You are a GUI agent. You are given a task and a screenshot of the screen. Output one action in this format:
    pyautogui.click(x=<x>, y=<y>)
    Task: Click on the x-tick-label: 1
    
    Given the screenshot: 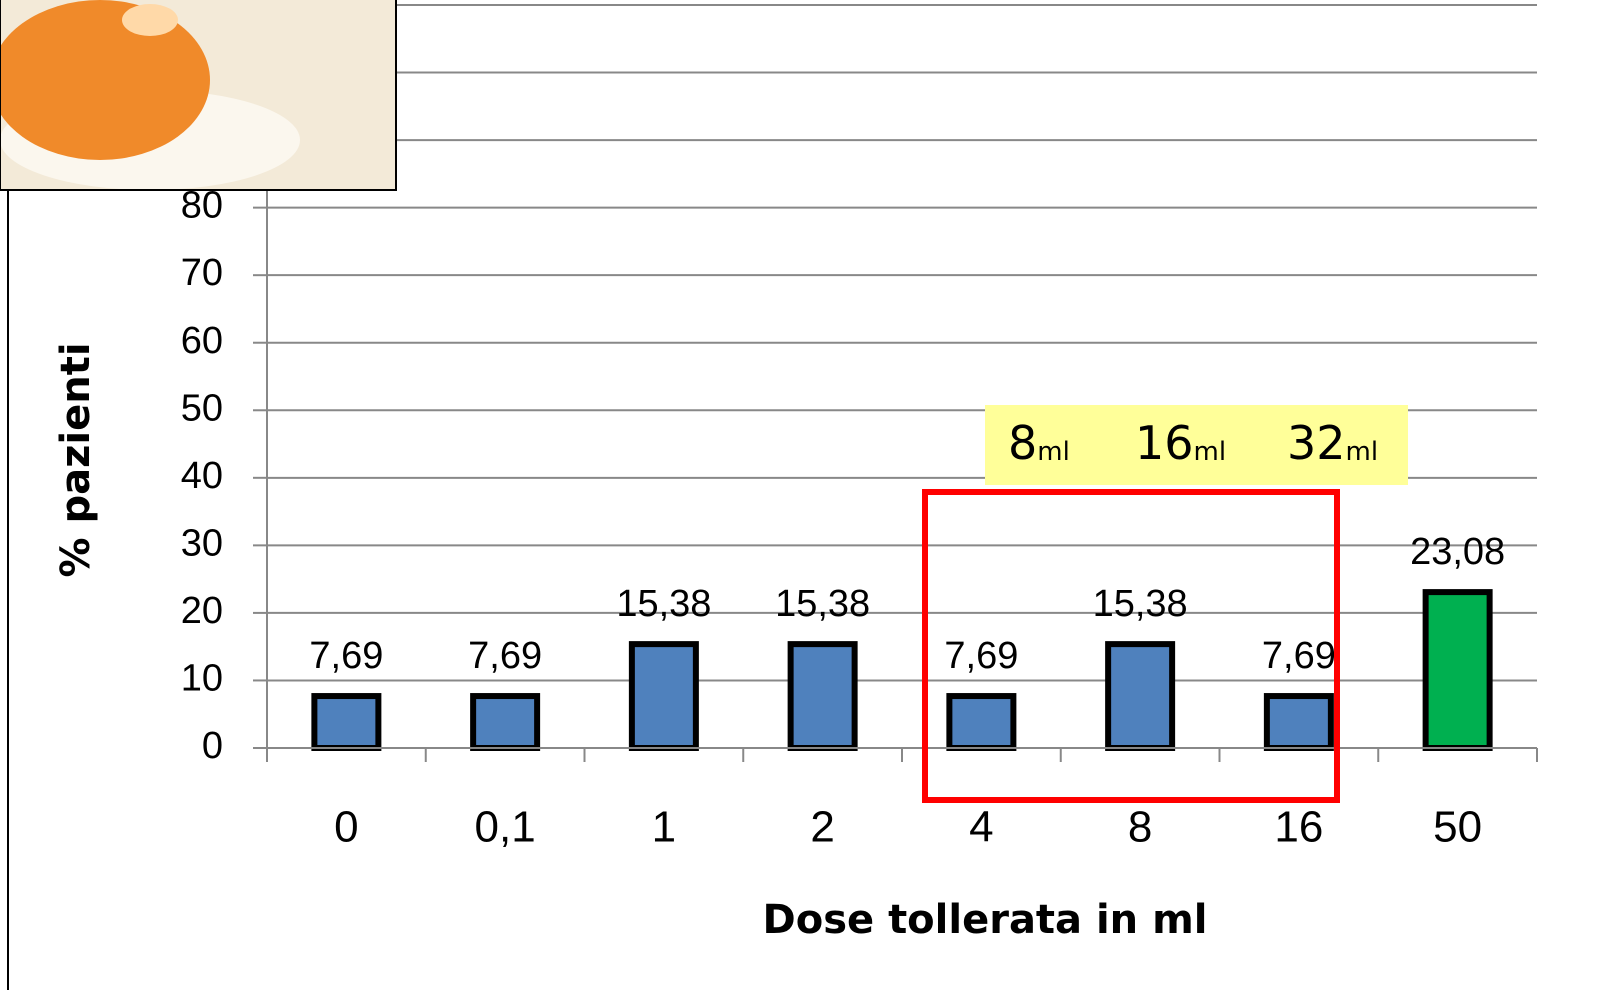 What is the action you would take?
    pyautogui.click(x=664, y=827)
    